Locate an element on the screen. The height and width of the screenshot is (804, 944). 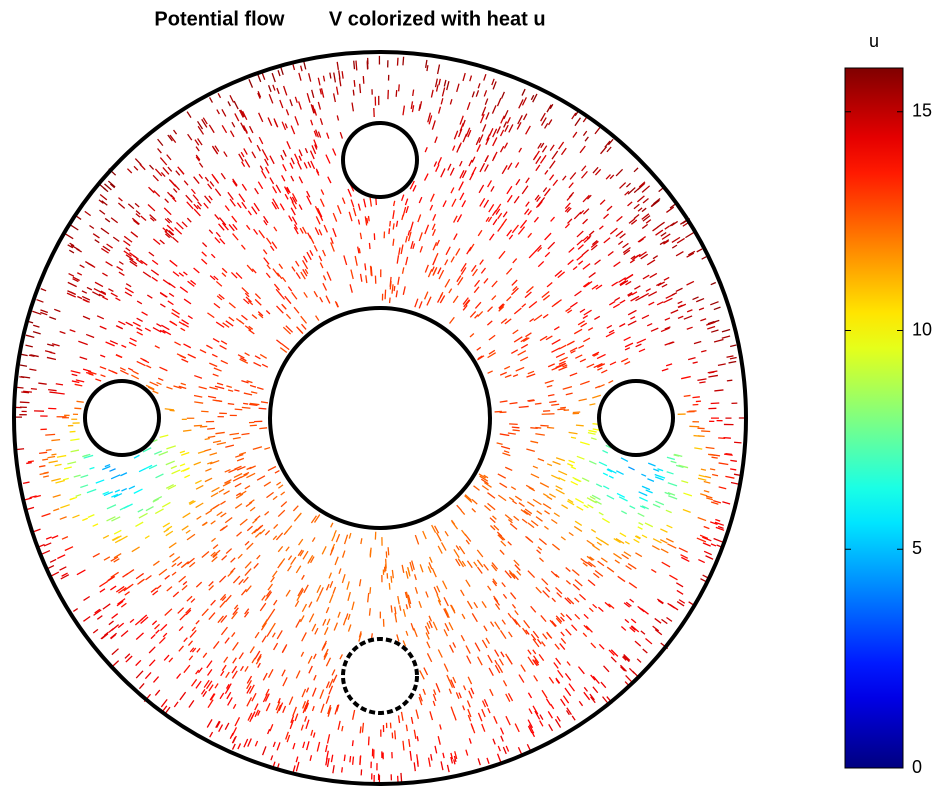
colorbar is located at coordinates (874, 418).